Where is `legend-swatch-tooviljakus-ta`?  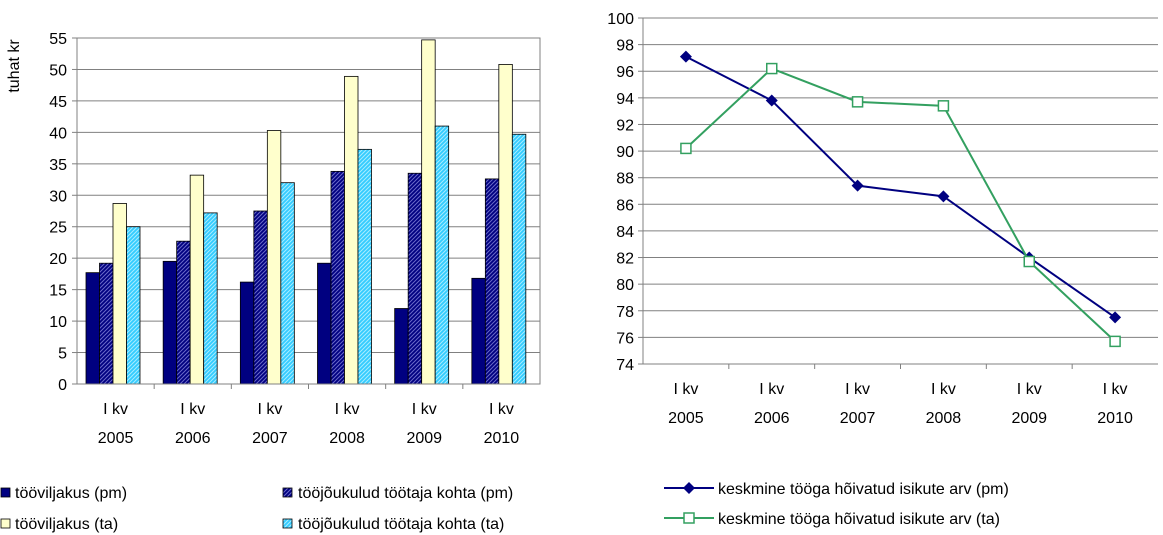 legend-swatch-tooviljakus-ta is located at coordinates (5, 523).